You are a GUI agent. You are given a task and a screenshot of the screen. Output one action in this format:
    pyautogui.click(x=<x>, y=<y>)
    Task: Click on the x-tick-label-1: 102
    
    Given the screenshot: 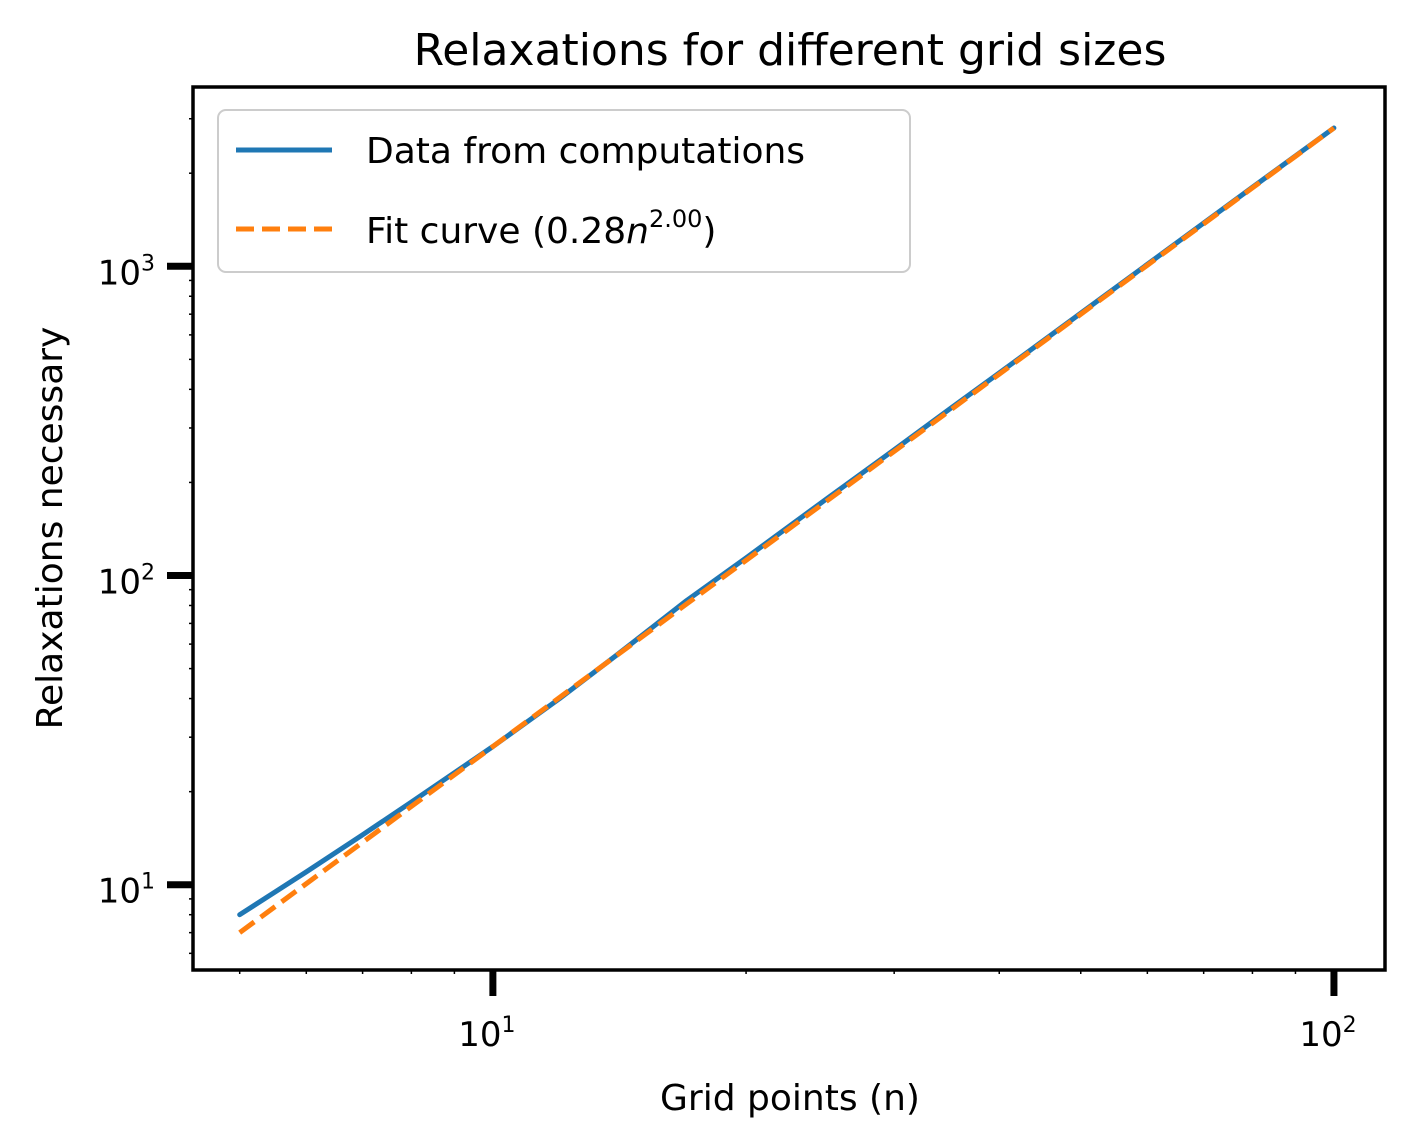 What is the action you would take?
    pyautogui.click(x=1327, y=1034)
    